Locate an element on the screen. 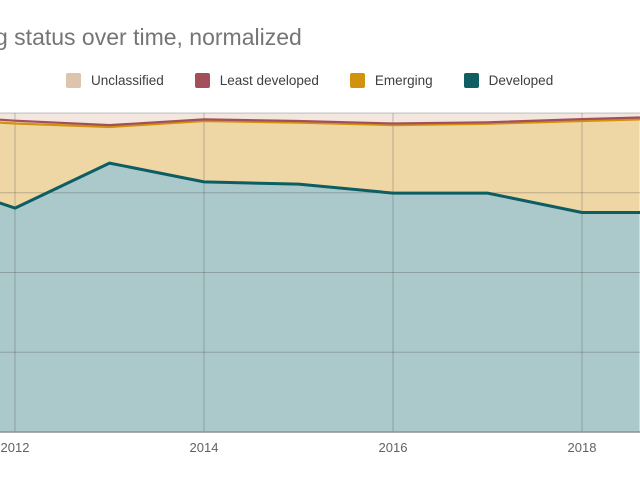  legend-swatch-least-developed is located at coordinates (202, 80).